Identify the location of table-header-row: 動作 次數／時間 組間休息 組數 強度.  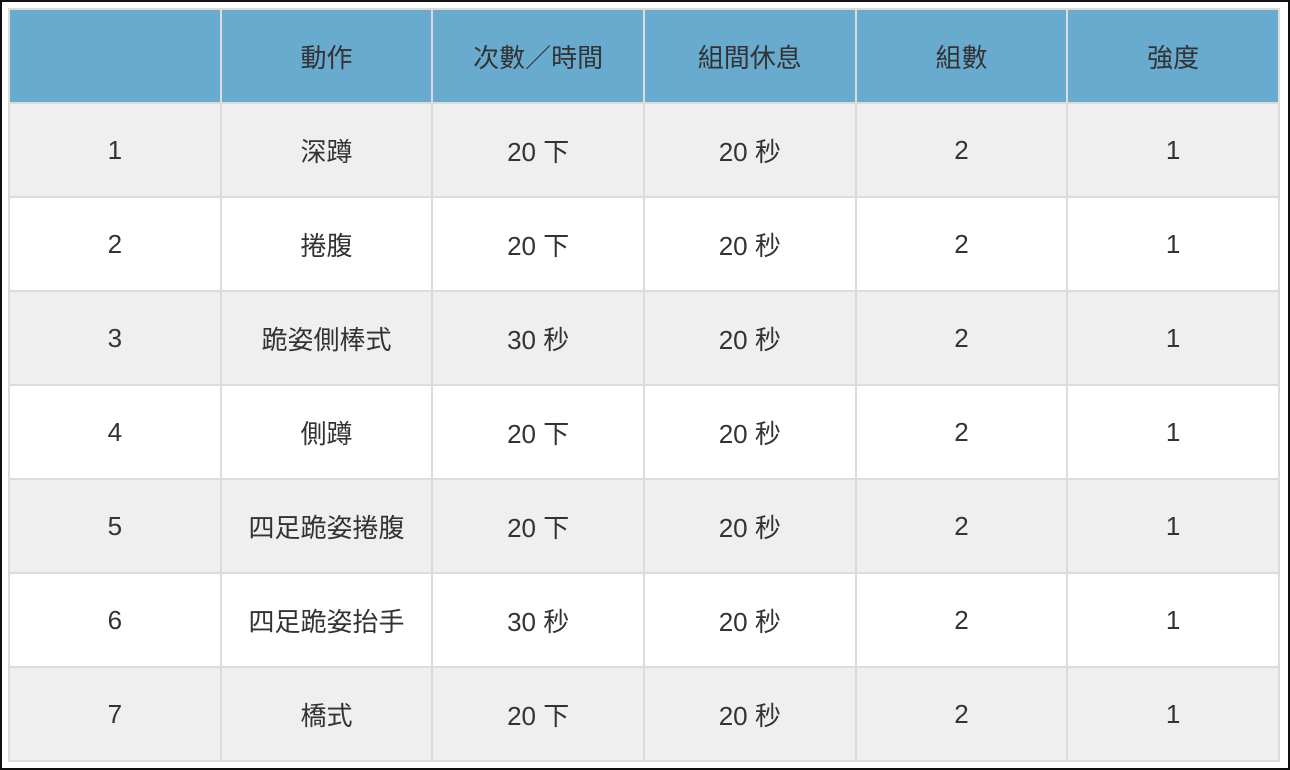
(644, 56).